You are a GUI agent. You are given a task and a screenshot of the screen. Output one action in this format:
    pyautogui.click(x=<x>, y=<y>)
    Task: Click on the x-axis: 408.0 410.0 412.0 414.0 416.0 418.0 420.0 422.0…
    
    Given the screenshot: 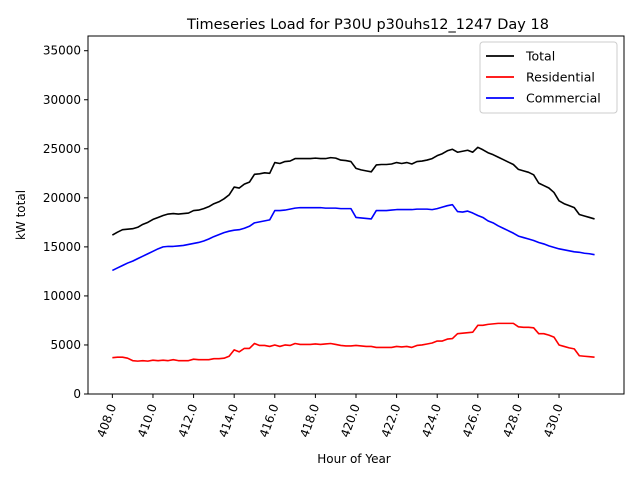 What is the action you would take?
    pyautogui.click(x=330, y=416)
    